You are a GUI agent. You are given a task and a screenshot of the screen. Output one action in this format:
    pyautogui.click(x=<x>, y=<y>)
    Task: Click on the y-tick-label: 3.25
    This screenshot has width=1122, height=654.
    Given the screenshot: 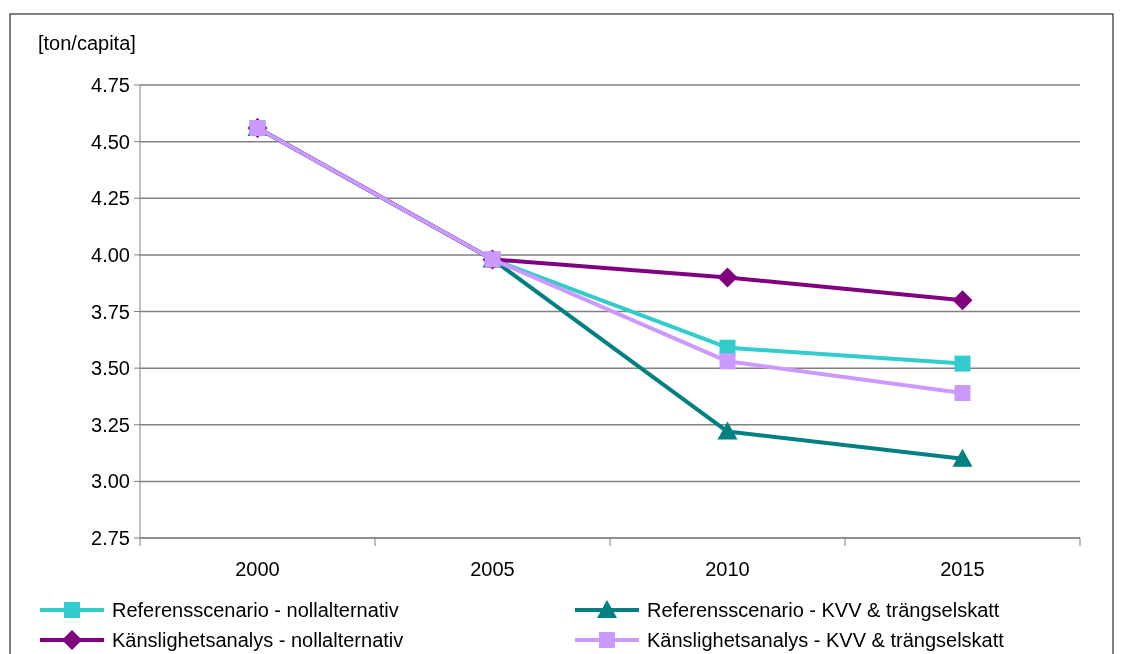 What is the action you would take?
    pyautogui.click(x=110, y=424)
    